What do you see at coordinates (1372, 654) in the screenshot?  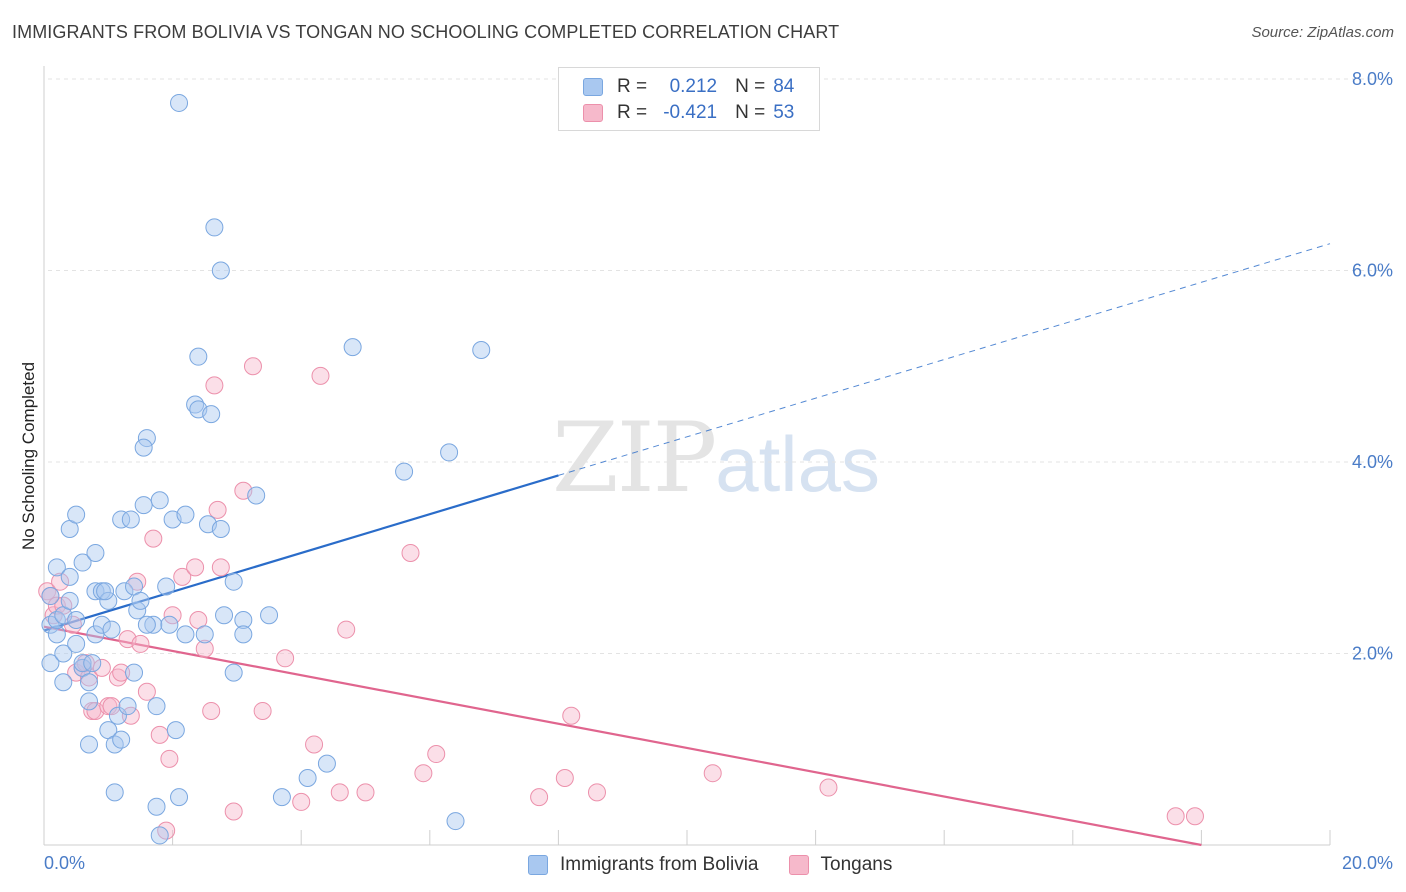 I see `y-tick-label: 2.0%` at bounding box center [1372, 654].